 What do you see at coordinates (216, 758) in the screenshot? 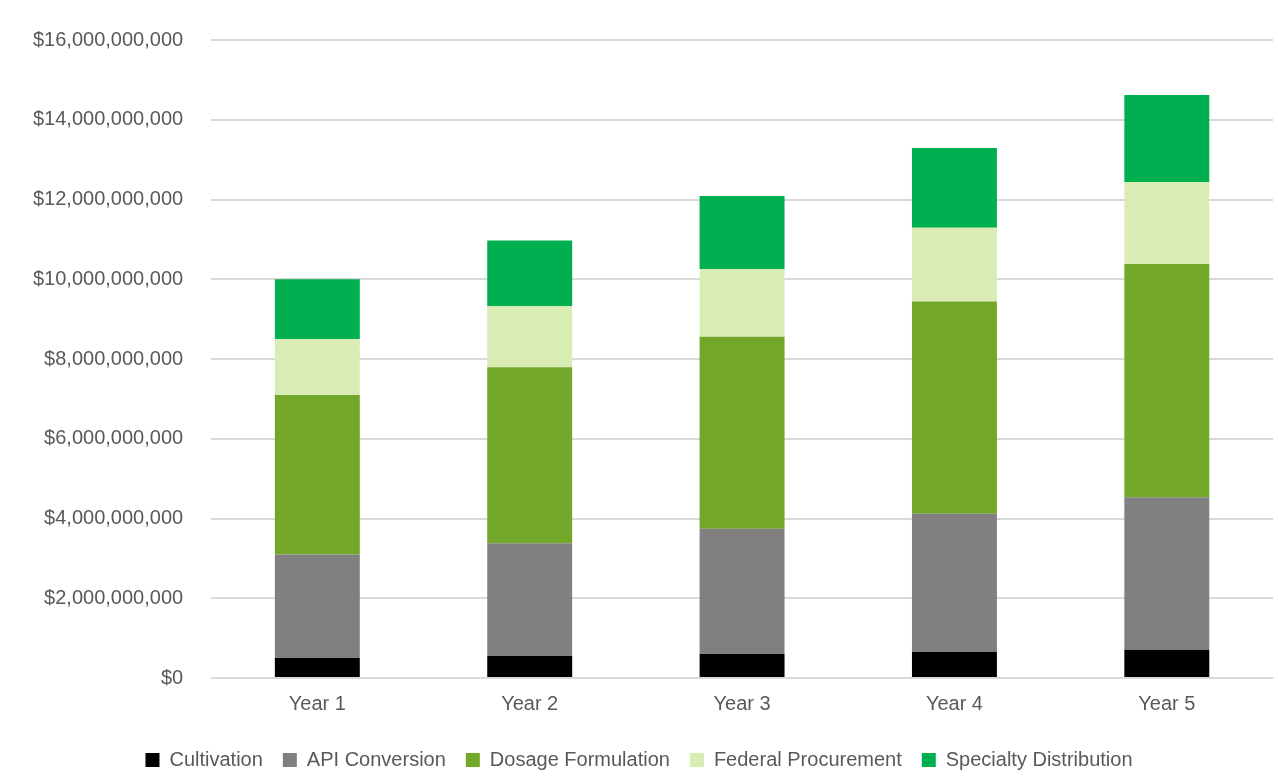
I see `legend-label: Cultivation` at bounding box center [216, 758].